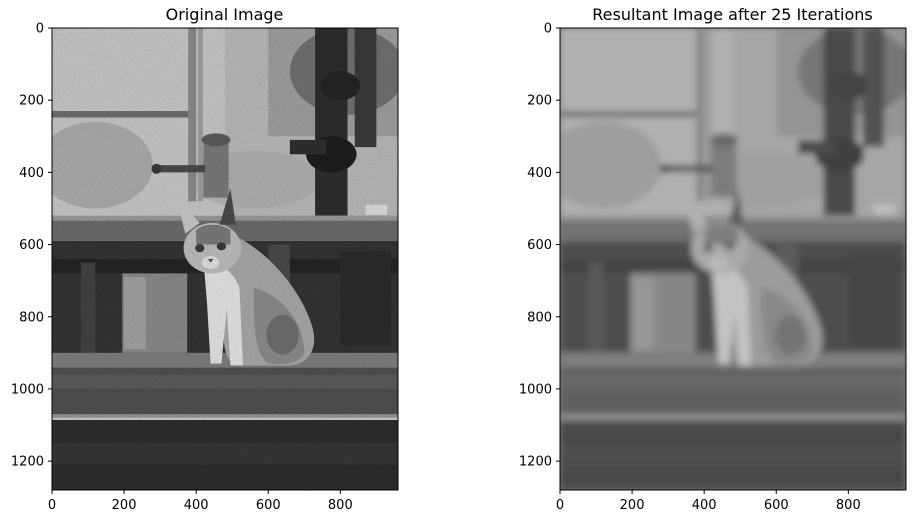 The height and width of the screenshot is (518, 922). I want to click on right-y-tick-label: 400, so click(539, 173).